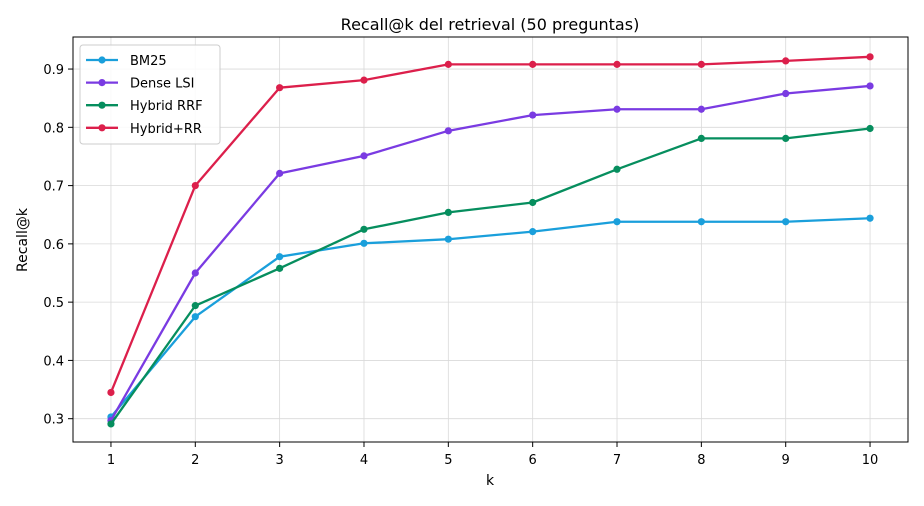 Image resolution: width=924 pixels, height=506 pixels. What do you see at coordinates (126, 61) in the screenshot?
I see `legend-item-bm25: BM25` at bounding box center [126, 61].